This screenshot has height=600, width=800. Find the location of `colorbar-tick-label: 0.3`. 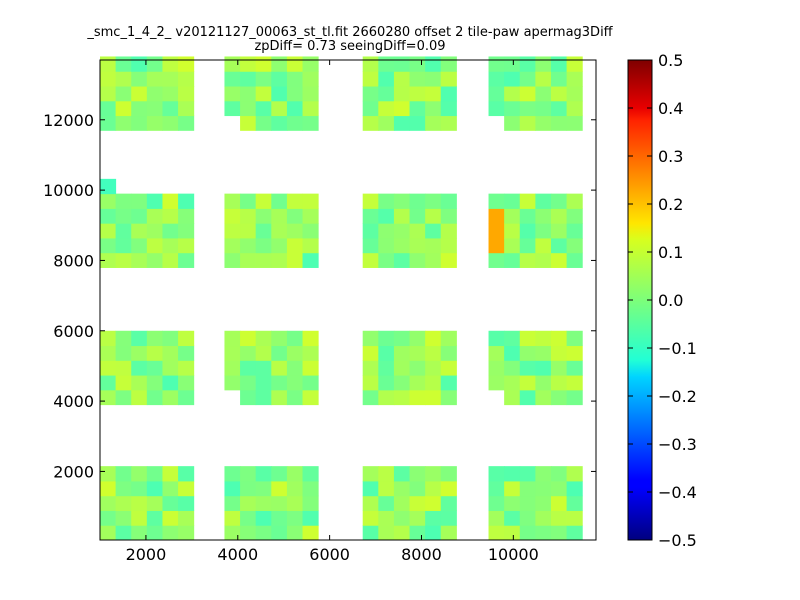

colorbar-tick-label: 0.3 is located at coordinates (670, 156).